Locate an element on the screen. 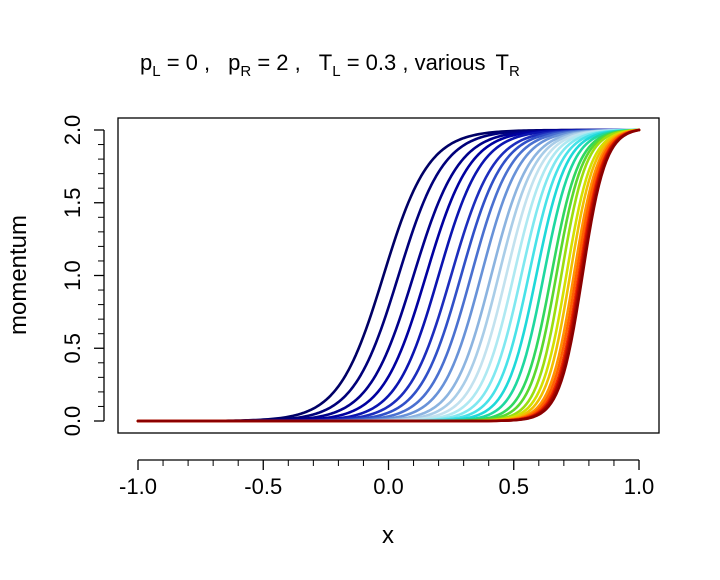 The height and width of the screenshot is (580, 720). y-tick-label: 1.5 is located at coordinates (72, 202).